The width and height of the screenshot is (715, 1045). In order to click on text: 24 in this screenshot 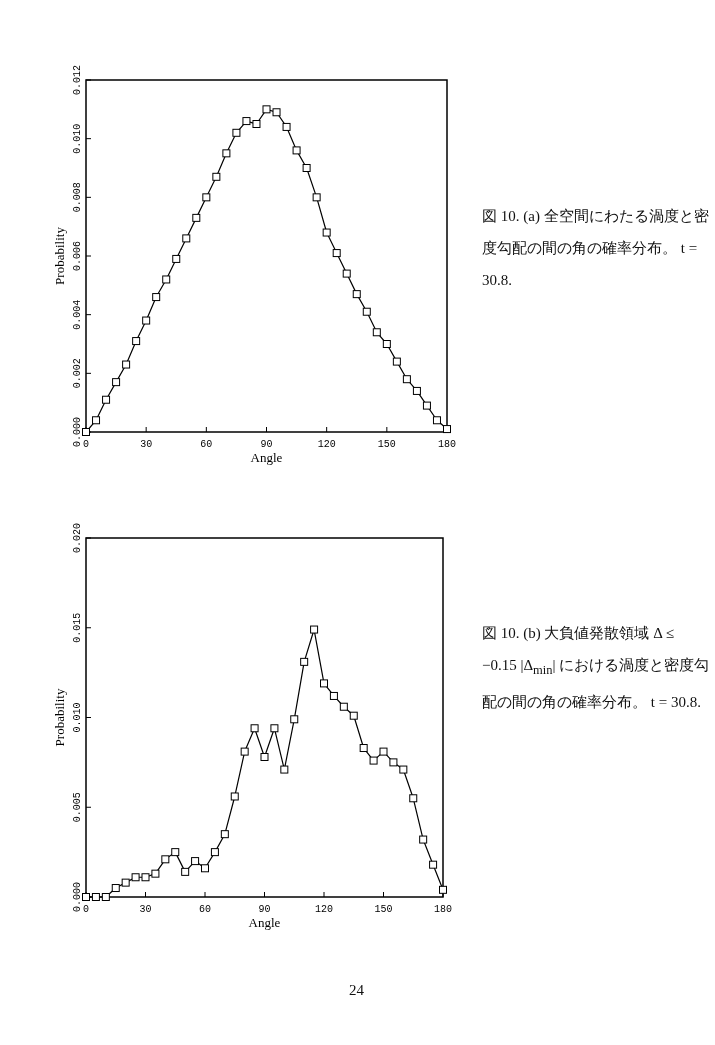, I will do `click(356, 990)`.